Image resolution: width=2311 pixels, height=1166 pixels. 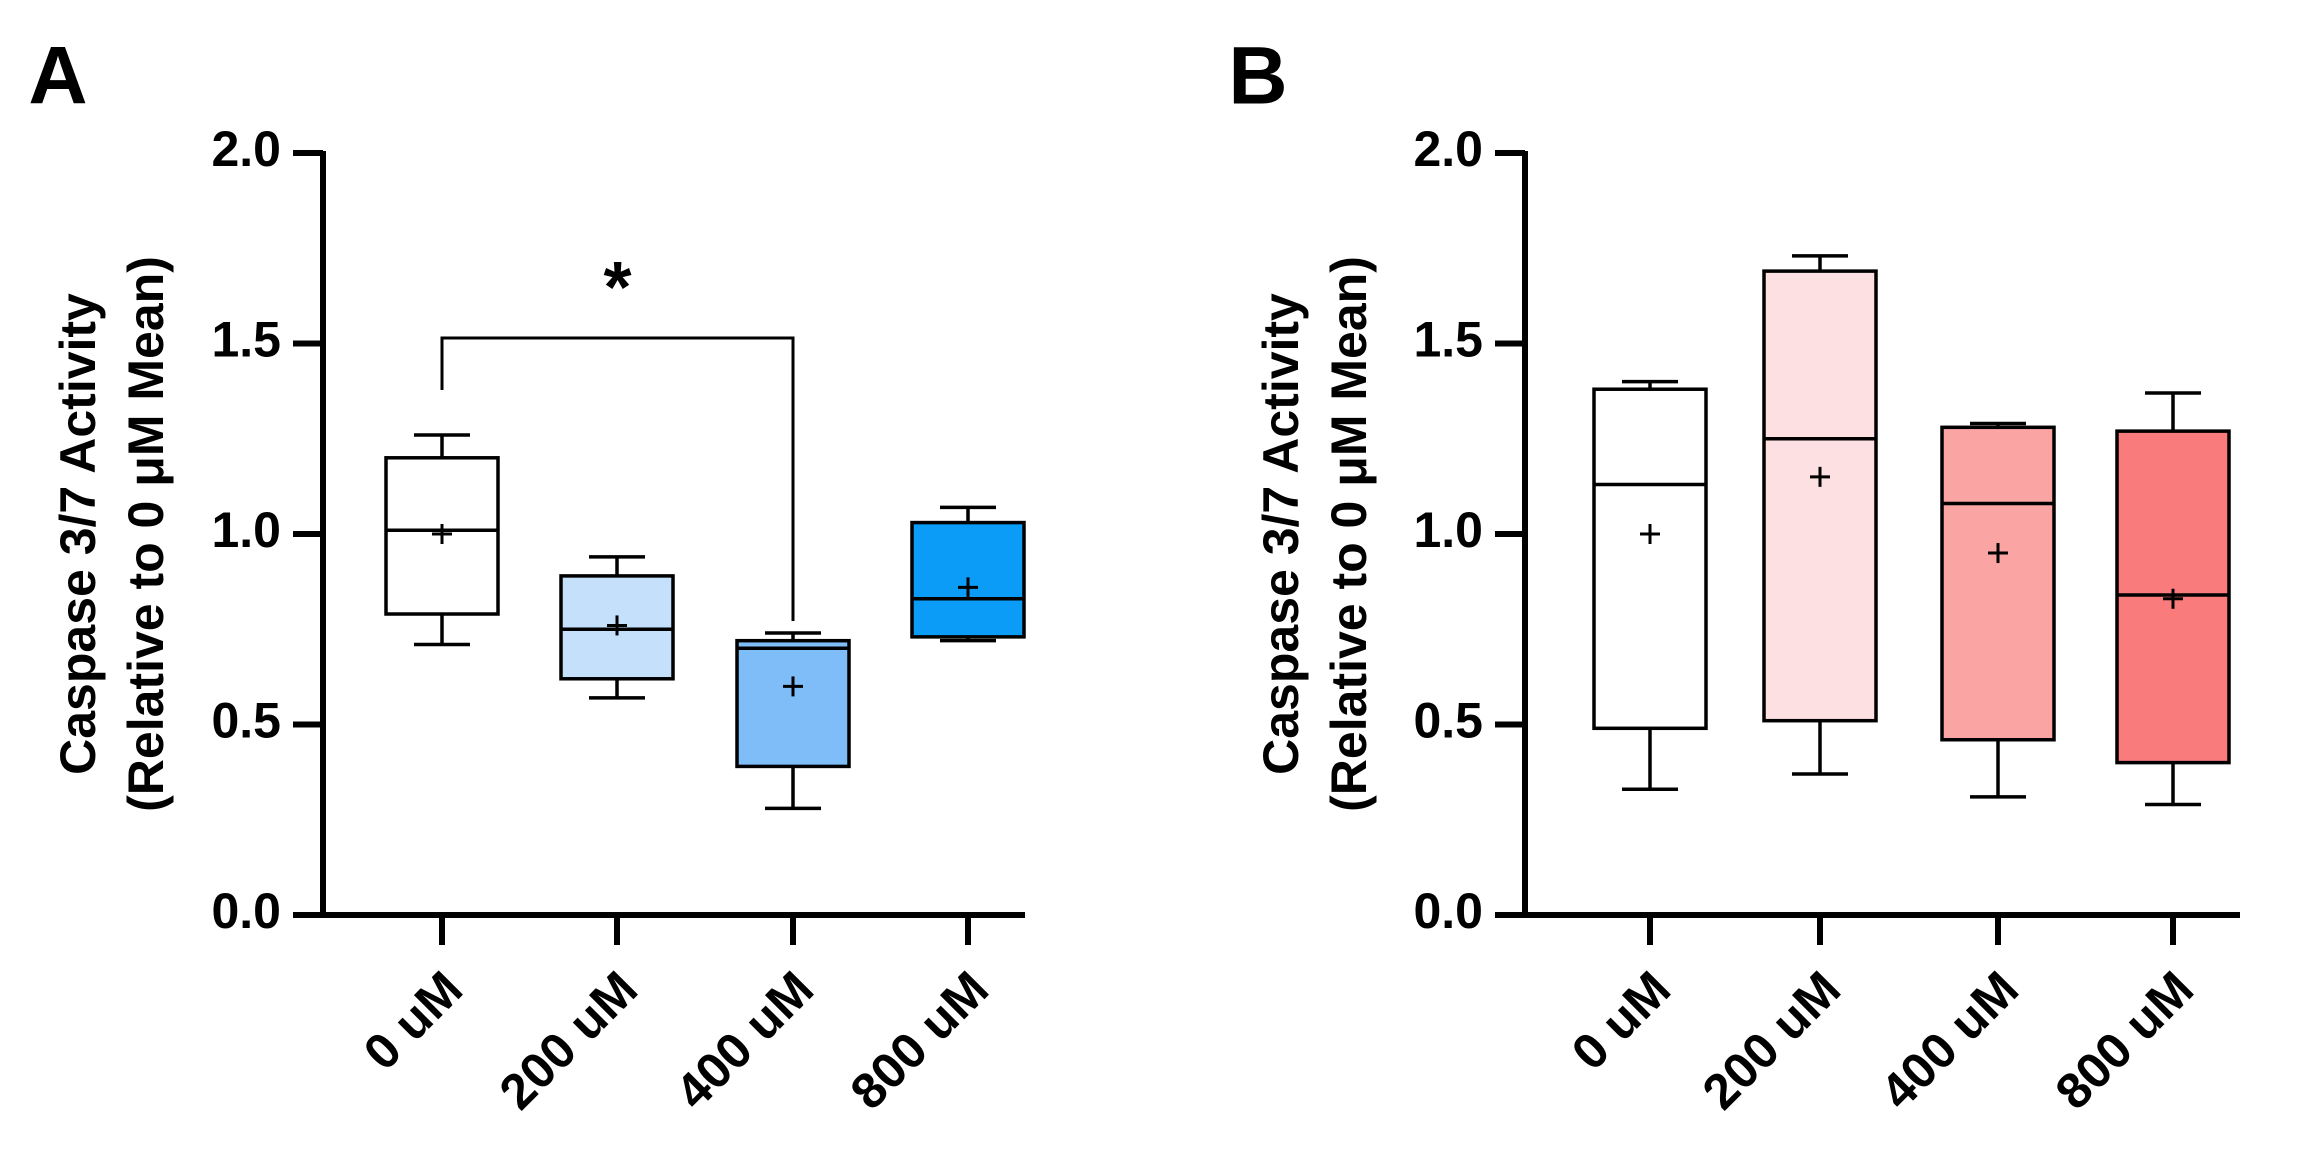 I want to click on significance-star: *, so click(x=617, y=288).